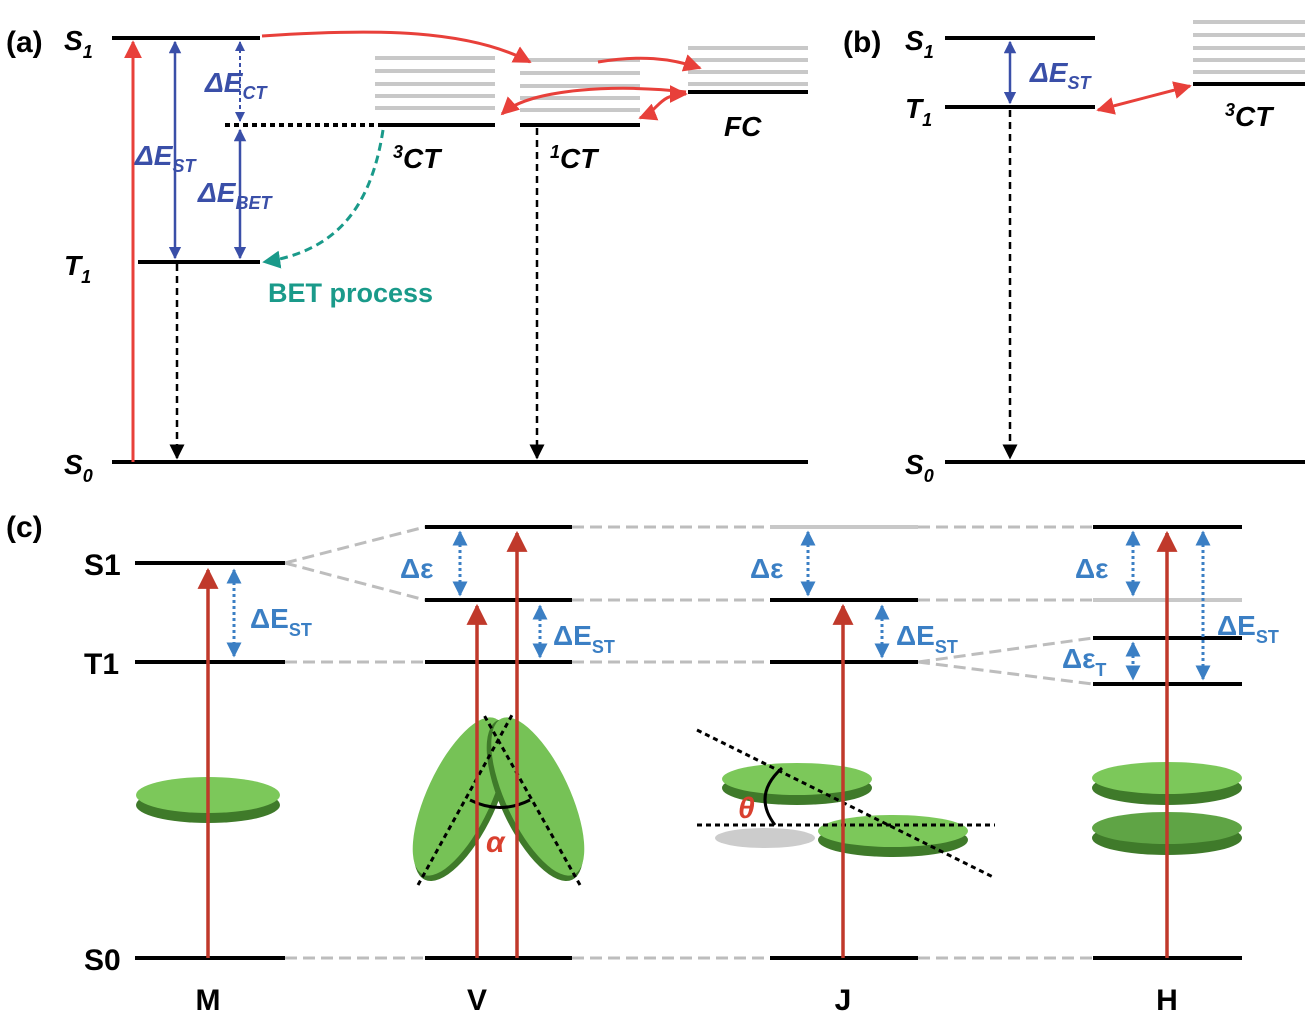 The image size is (1306, 1014). I want to click on gap-label: ΔEBET, so click(235, 195).